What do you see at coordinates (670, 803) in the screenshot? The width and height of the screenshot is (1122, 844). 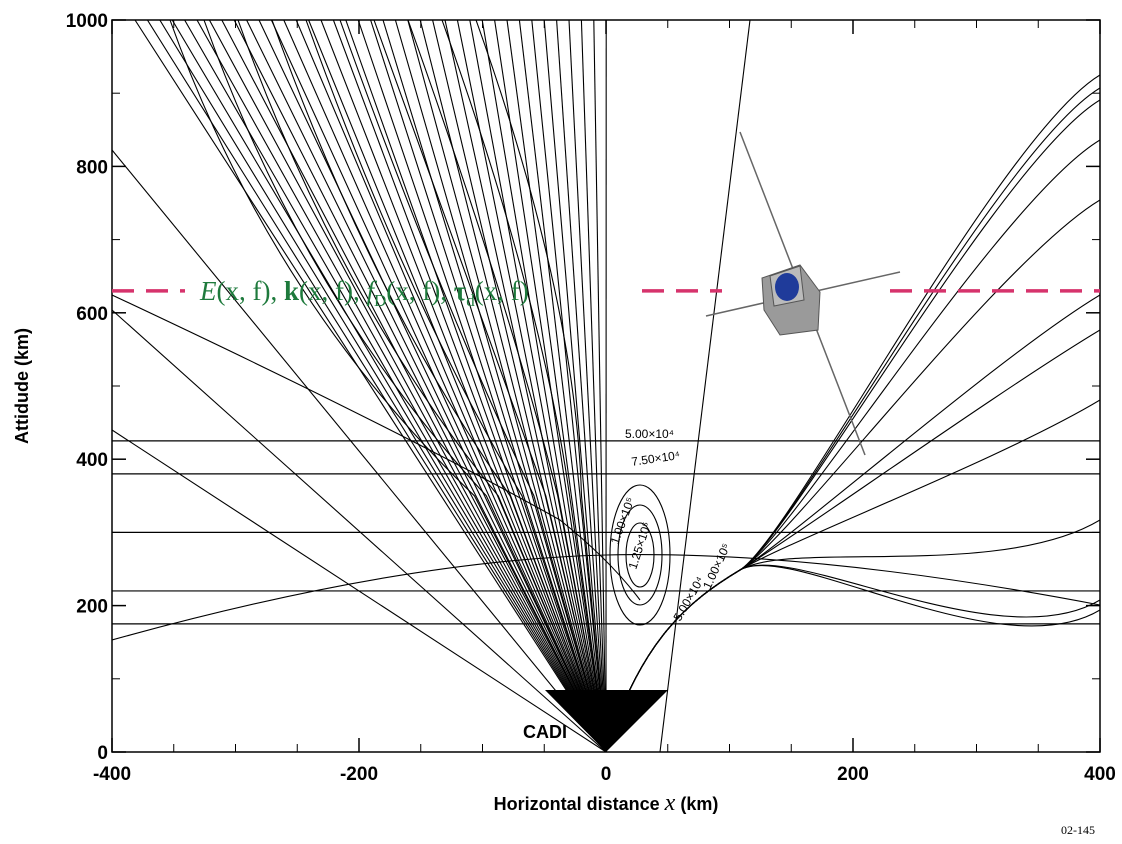 I see `x-label-var: x` at bounding box center [670, 803].